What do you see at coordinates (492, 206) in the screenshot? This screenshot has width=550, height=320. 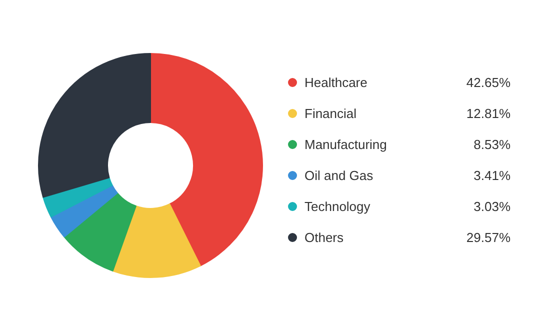 I see `data-label: 3.03%` at bounding box center [492, 206].